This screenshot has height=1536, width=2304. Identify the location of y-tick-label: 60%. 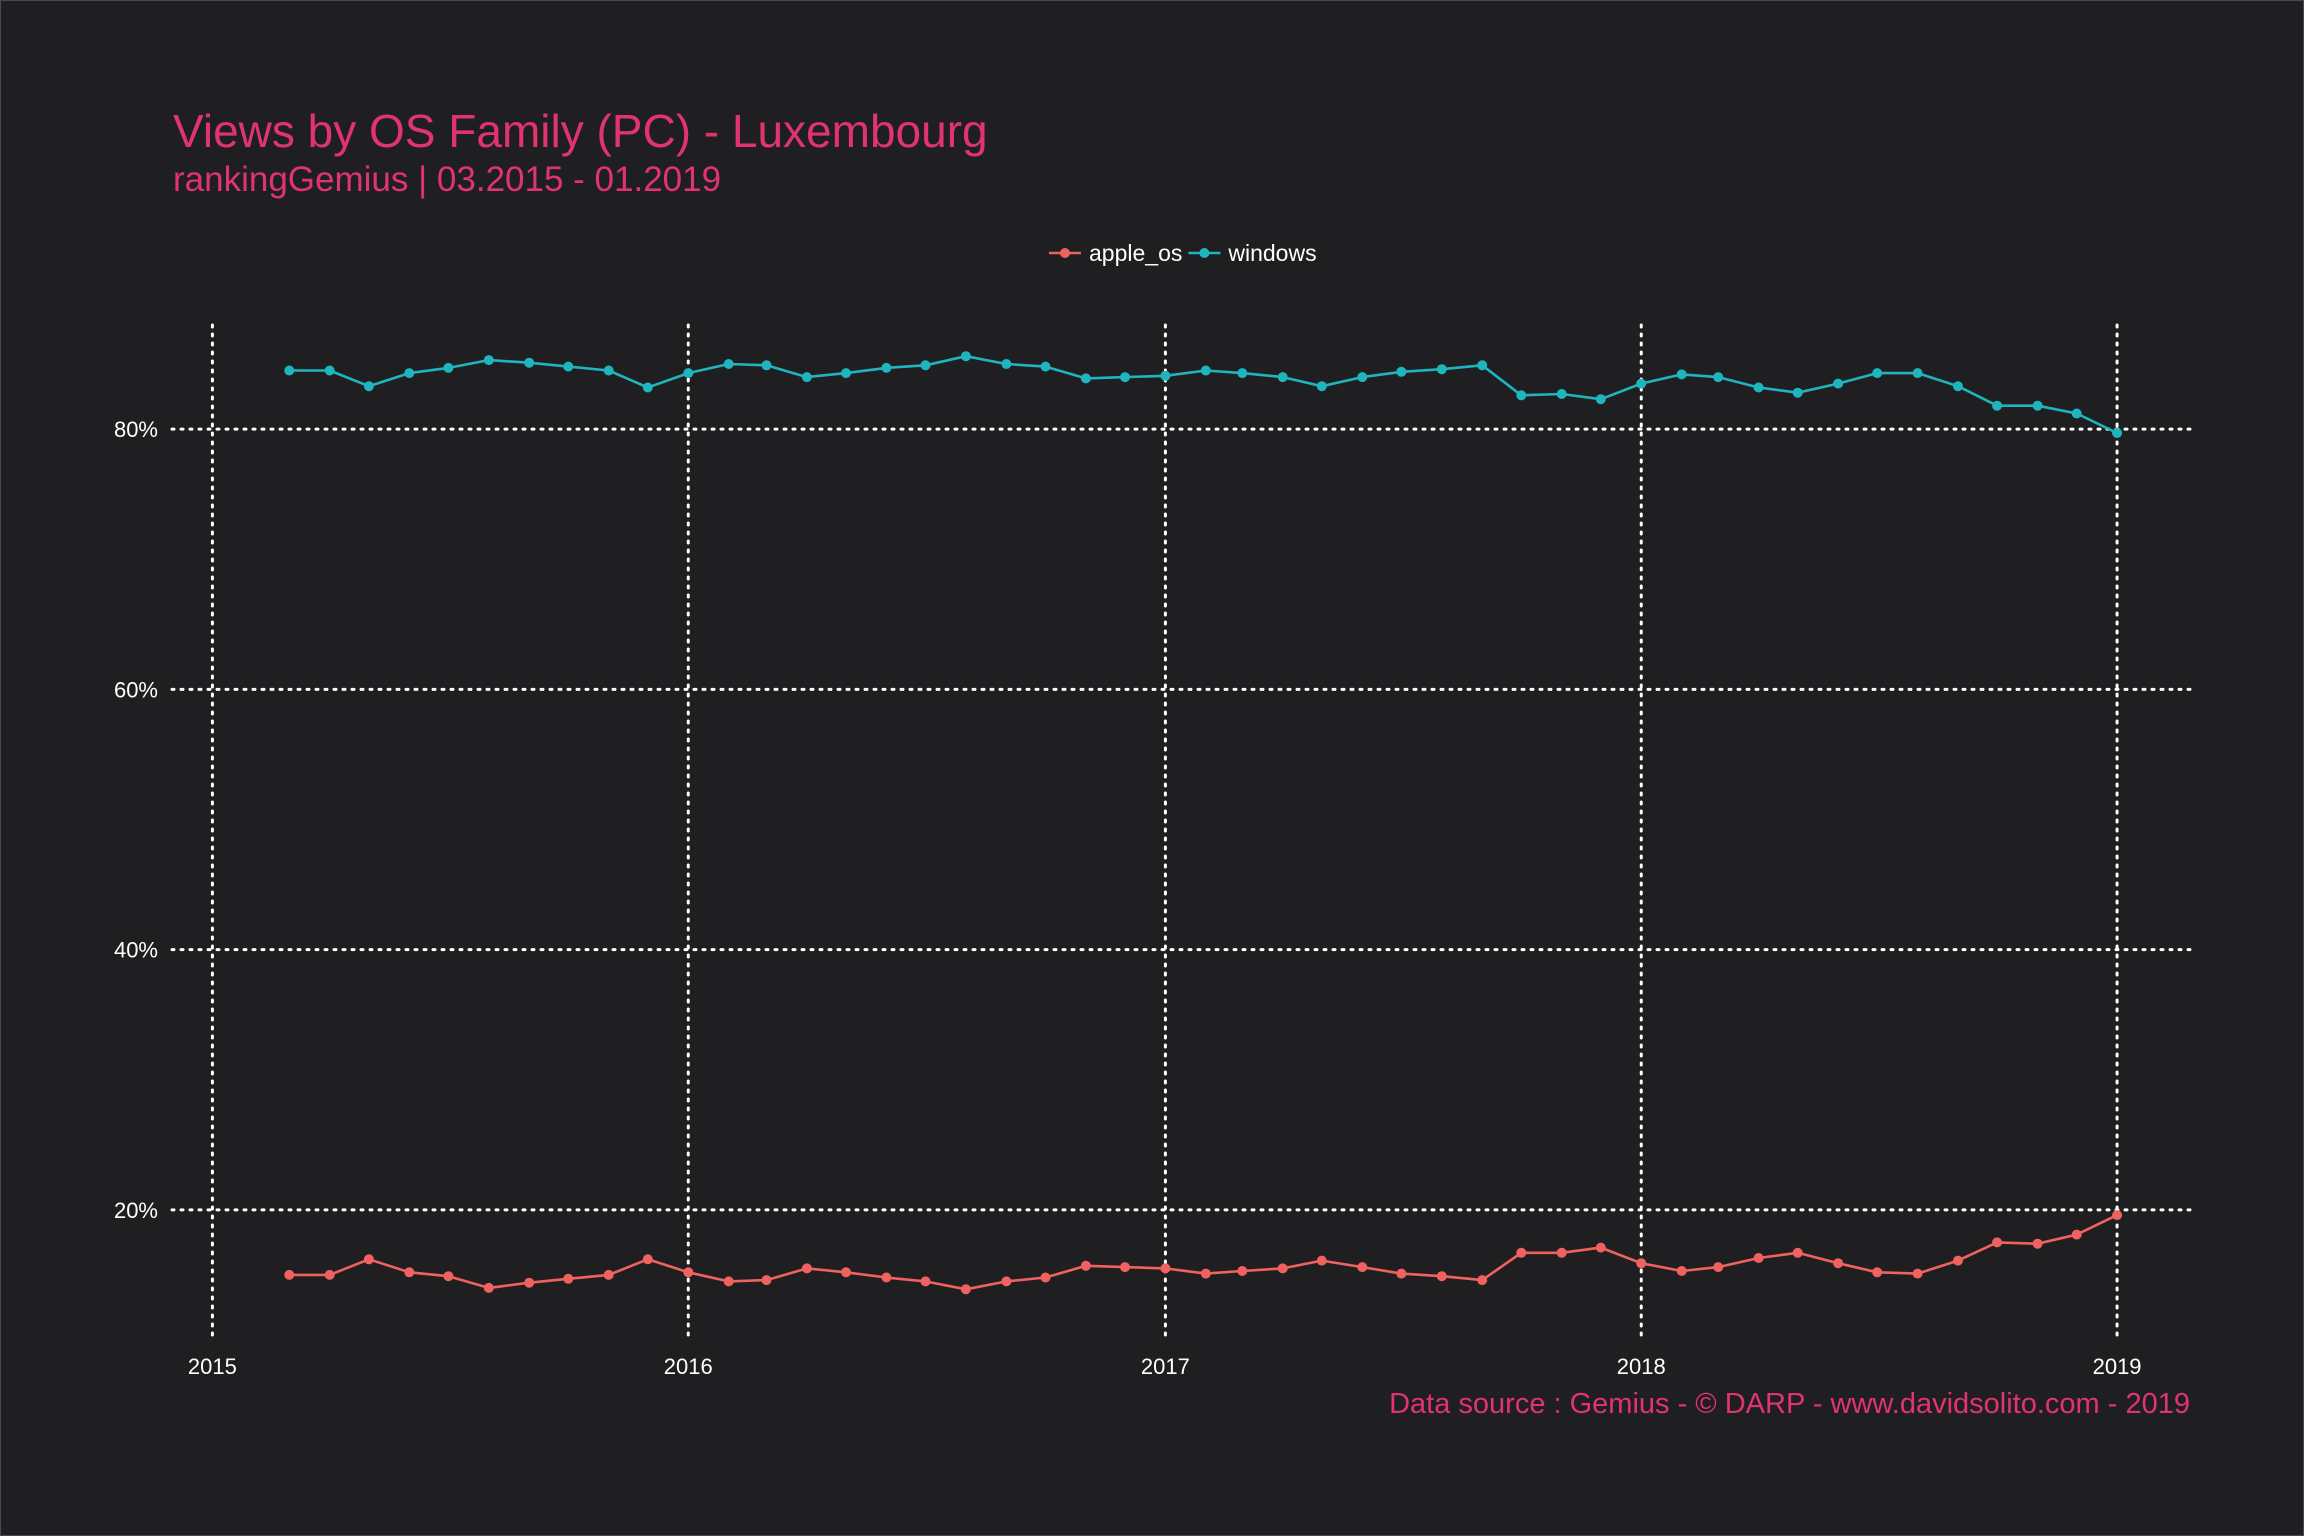
(136, 689).